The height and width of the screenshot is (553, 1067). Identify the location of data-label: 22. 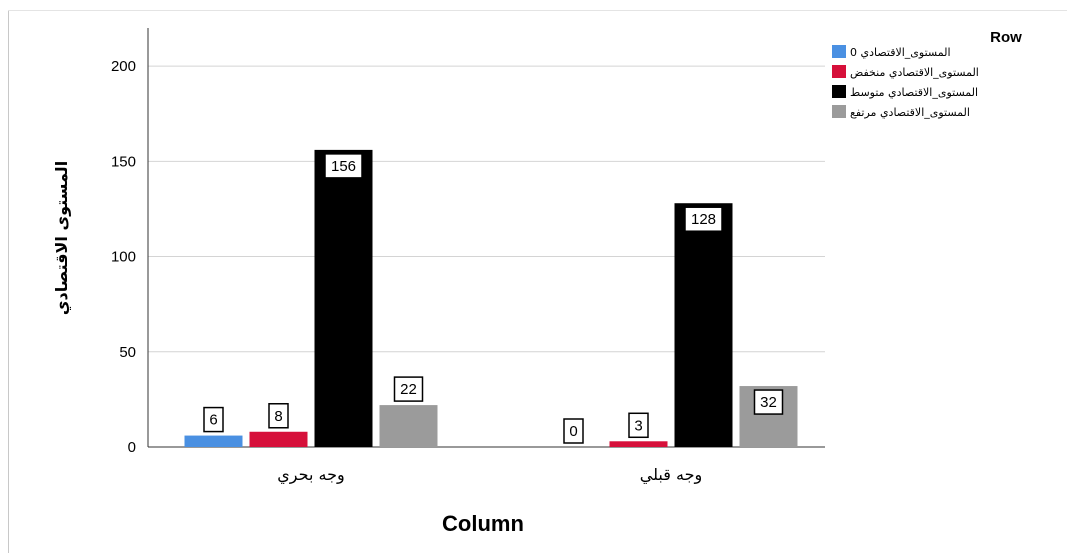
(408, 389).